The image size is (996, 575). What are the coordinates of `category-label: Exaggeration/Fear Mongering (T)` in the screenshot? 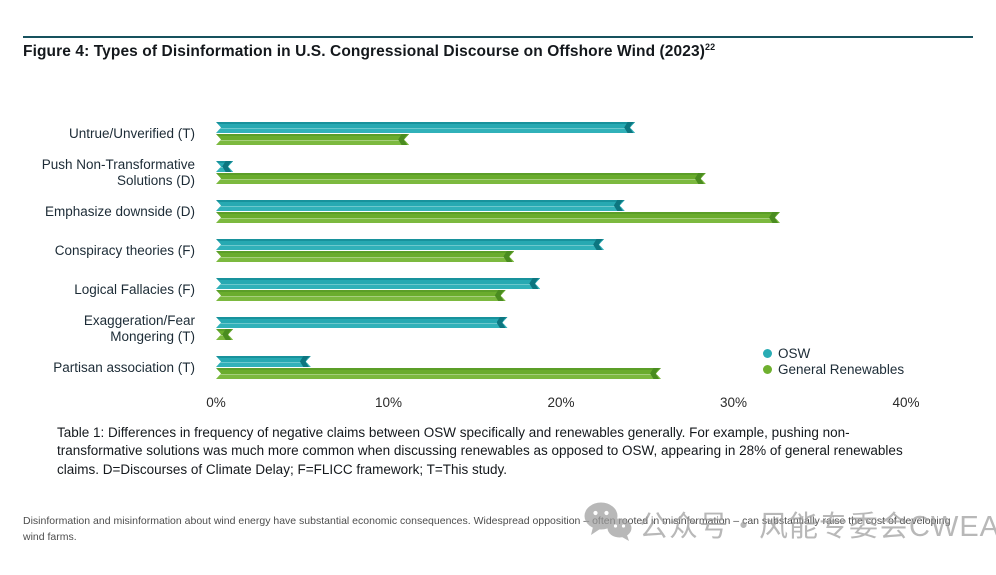 It's located at (139, 328).